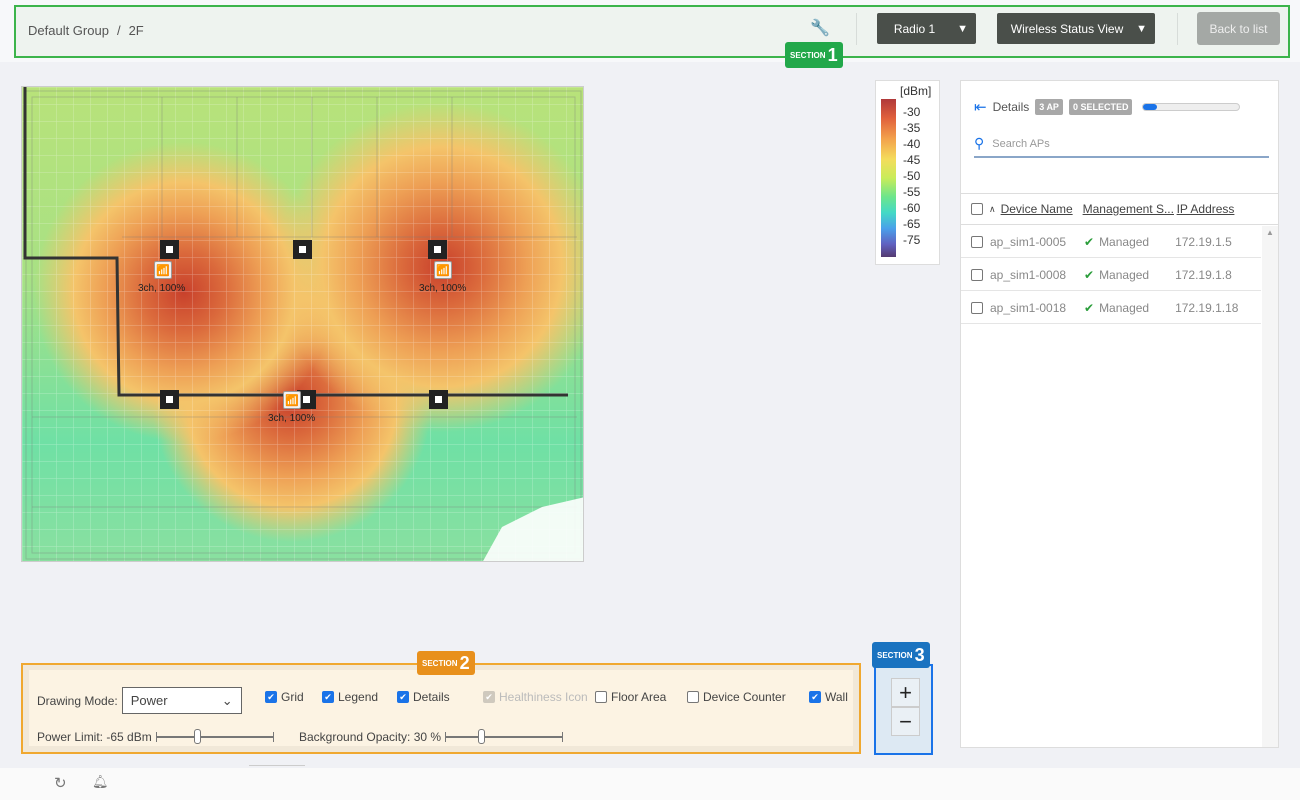 Image resolution: width=1300 pixels, height=800 pixels. What do you see at coordinates (1203, 274) in the screenshot?
I see `ip-address: 172.19.1.8` at bounding box center [1203, 274].